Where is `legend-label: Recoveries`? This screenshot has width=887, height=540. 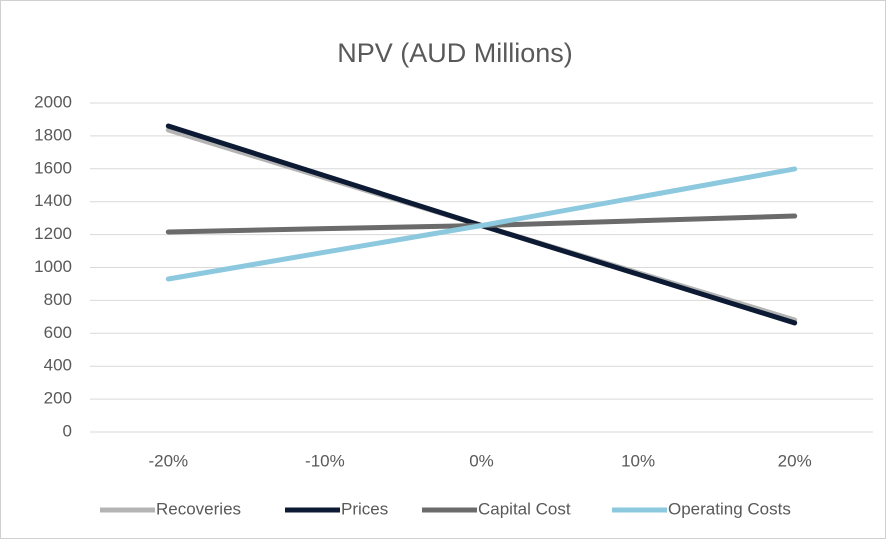 legend-label: Recoveries is located at coordinates (198, 508).